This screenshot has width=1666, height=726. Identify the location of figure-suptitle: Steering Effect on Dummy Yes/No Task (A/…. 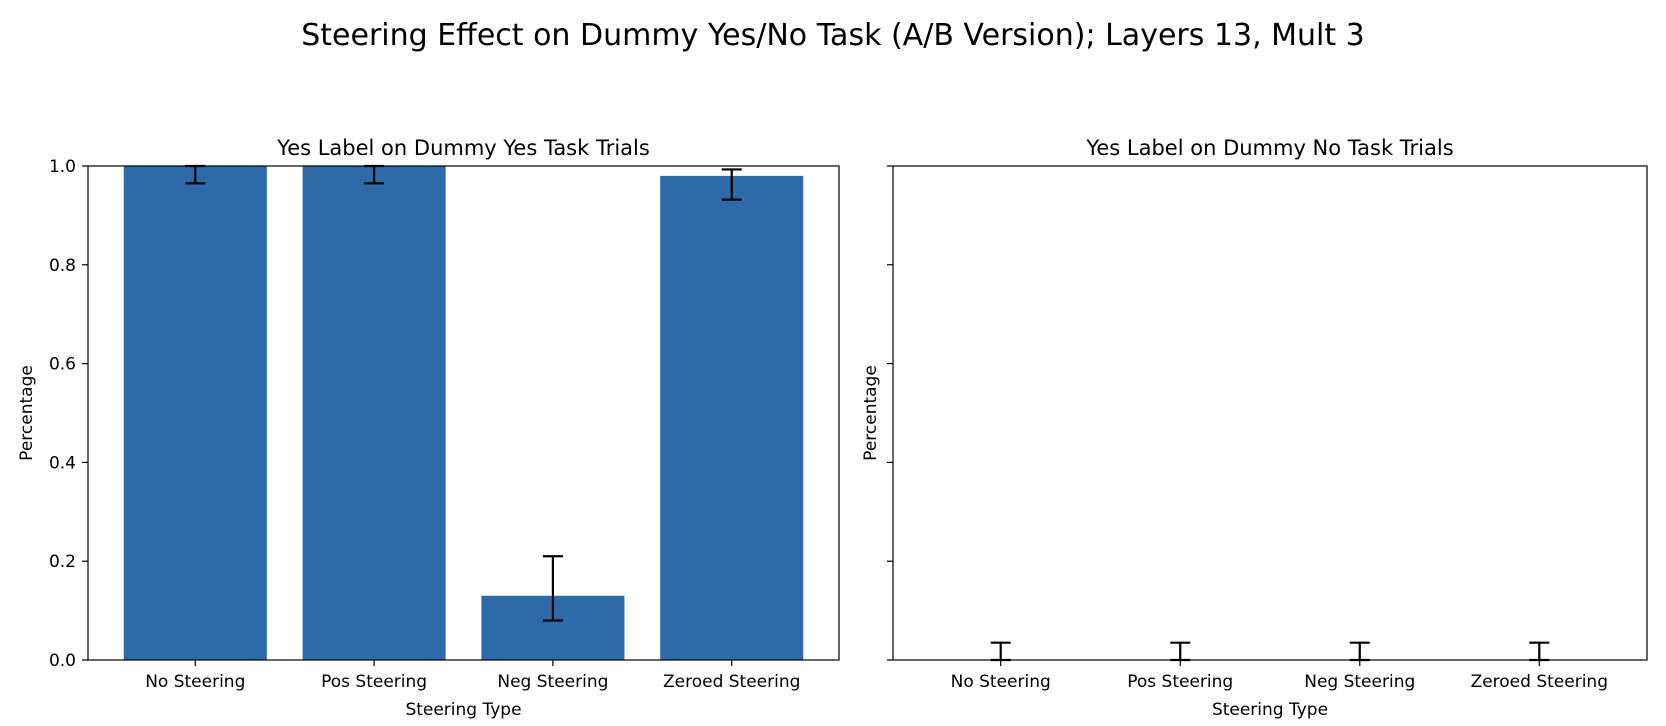
(833, 35).